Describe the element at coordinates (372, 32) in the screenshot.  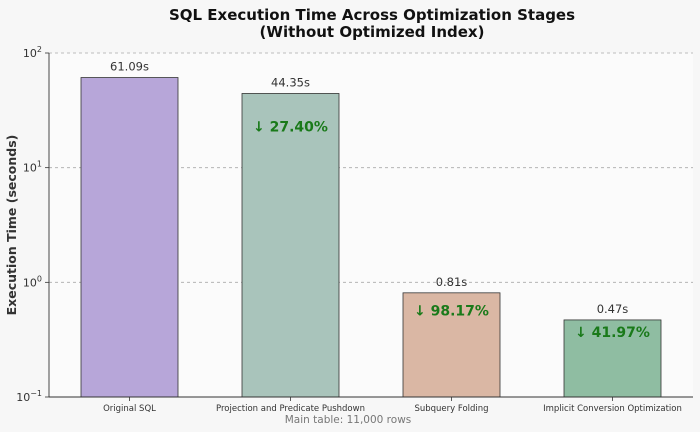
I see `chart-title-line2: (Without Optimized Index)` at that location.